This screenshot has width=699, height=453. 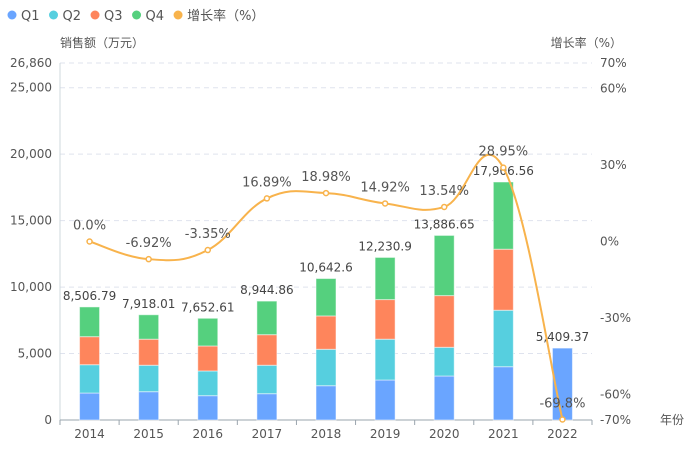 What do you see at coordinates (89, 241) in the screenshot?
I see `growth-point-2014` at bounding box center [89, 241].